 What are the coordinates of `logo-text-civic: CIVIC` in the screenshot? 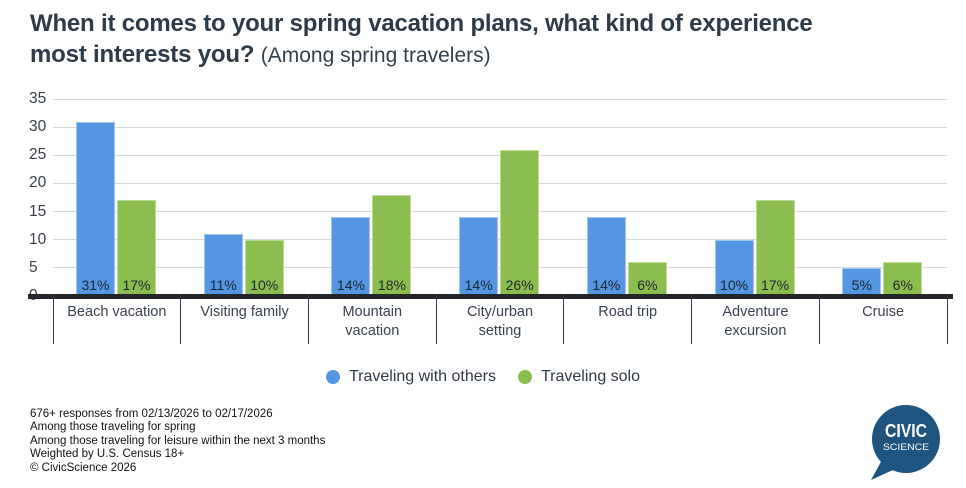 It's located at (906, 431).